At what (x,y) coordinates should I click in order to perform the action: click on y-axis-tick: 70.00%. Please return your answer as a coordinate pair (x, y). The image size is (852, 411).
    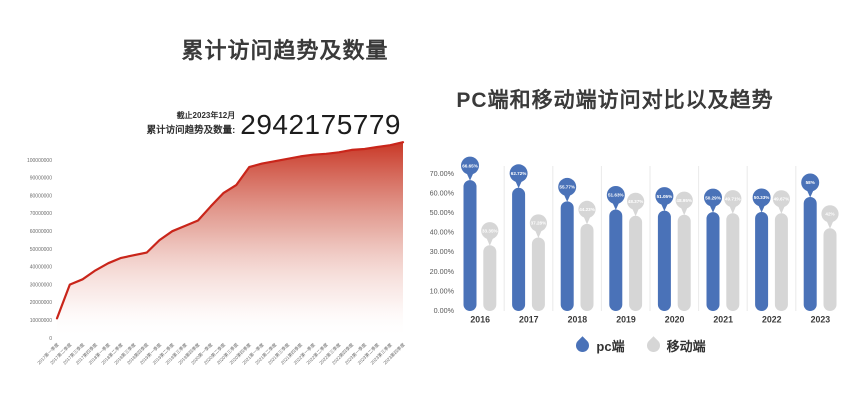
    Looking at the image, I should click on (442, 173).